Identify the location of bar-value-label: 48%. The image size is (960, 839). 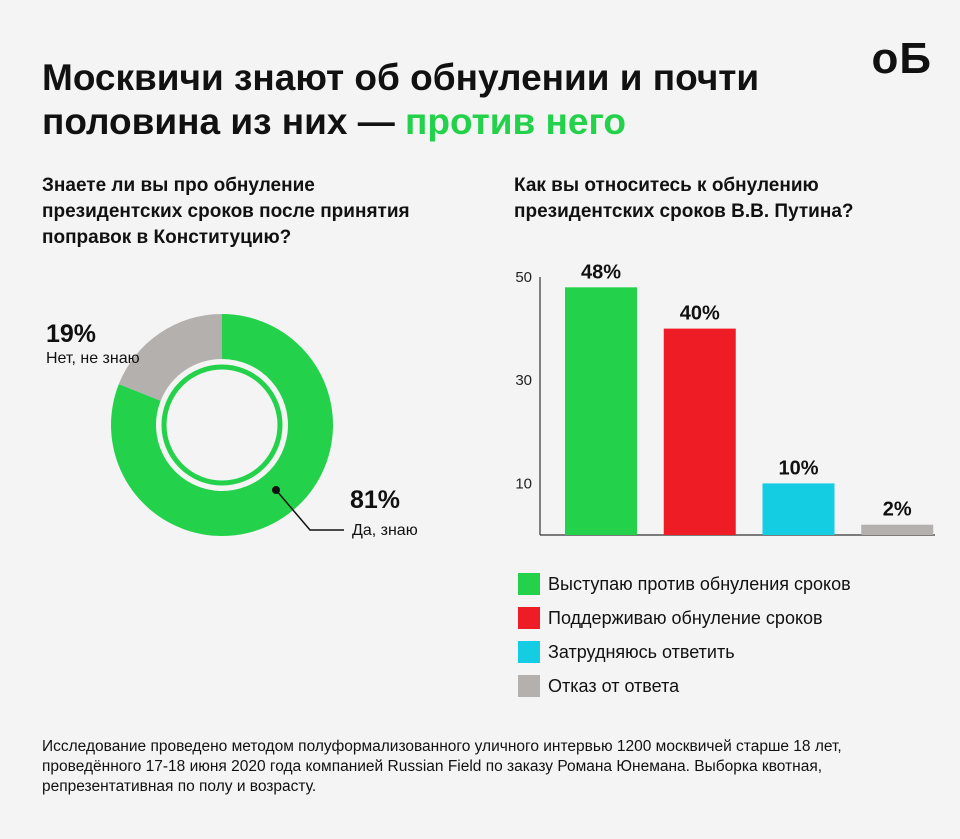
(601, 272).